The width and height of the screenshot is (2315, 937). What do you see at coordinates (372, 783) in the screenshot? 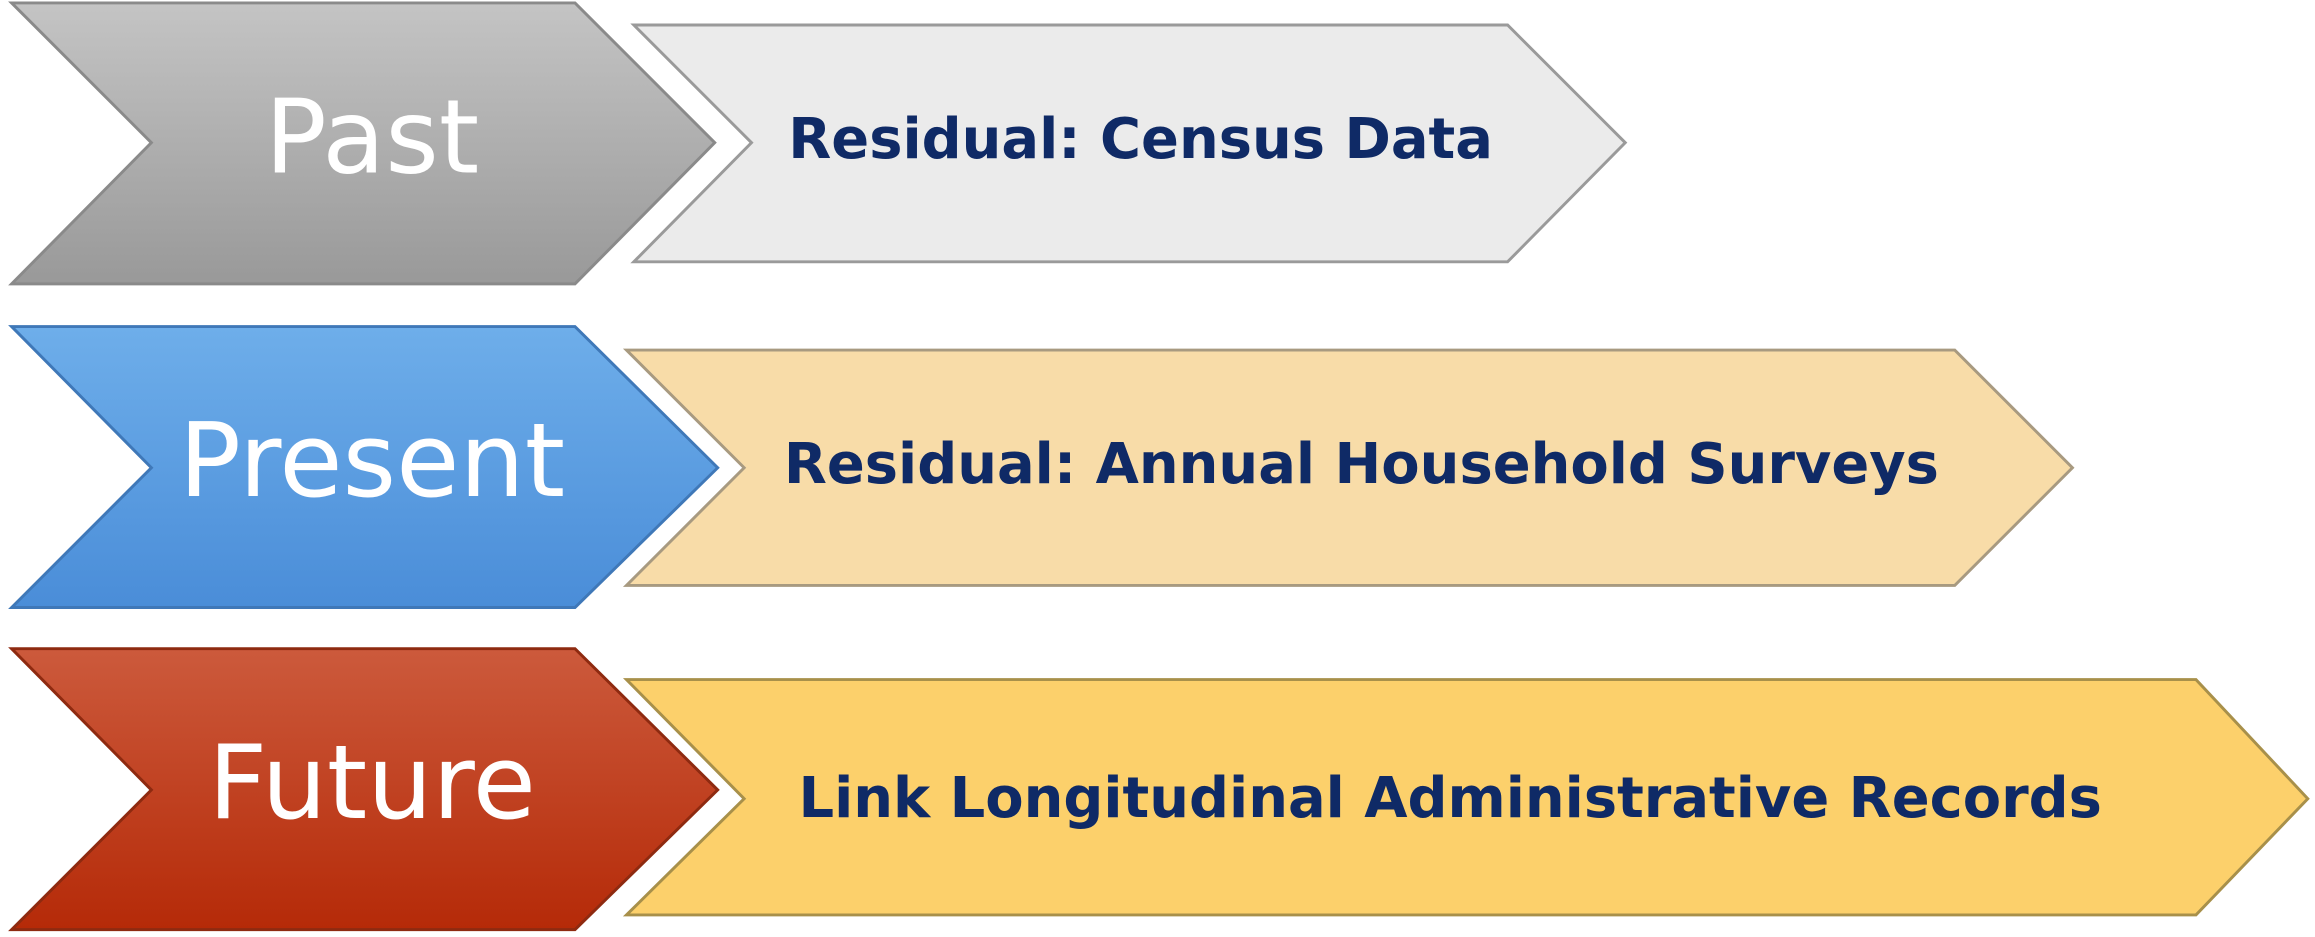
I see `row-label: Future` at bounding box center [372, 783].